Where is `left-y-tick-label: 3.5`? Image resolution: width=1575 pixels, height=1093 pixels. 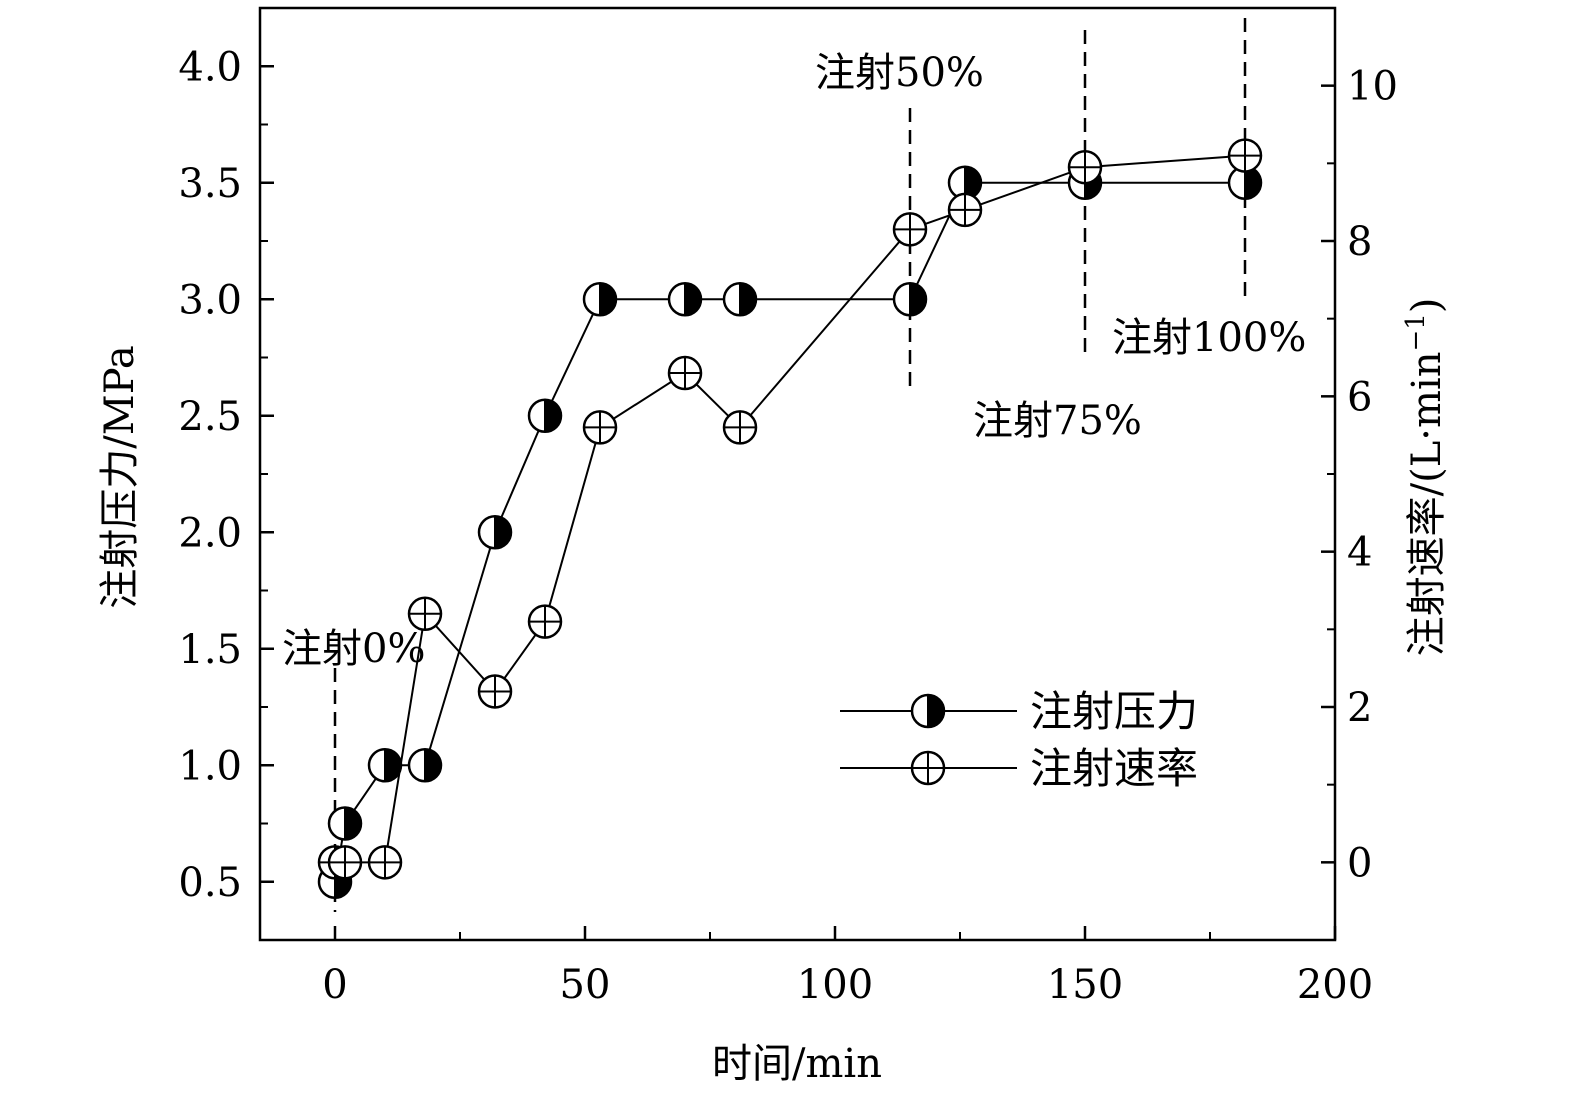 left-y-tick-label: 3.5 is located at coordinates (210, 184).